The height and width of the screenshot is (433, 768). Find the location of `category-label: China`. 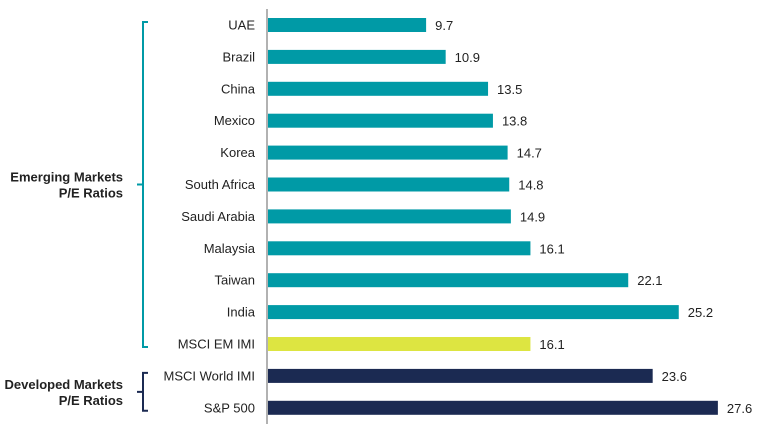

category-label: China is located at coordinates (238, 88).